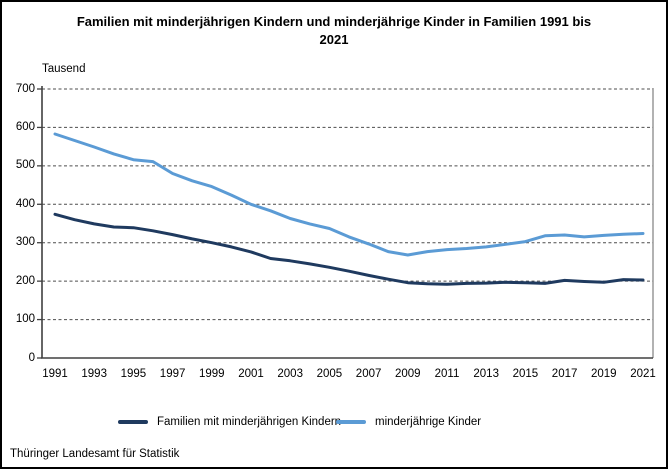 This screenshot has width=668, height=469. What do you see at coordinates (428, 422) in the screenshot?
I see `legend-label-kinder: minderjährige Kinder` at bounding box center [428, 422].